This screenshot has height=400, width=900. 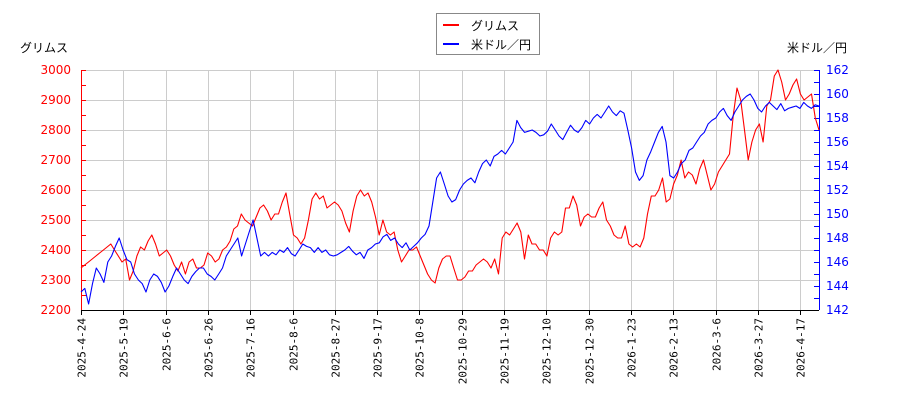 What do you see at coordinates (55, 160) in the screenshot?
I see `left-tick-label: 2700` at bounding box center [55, 160].